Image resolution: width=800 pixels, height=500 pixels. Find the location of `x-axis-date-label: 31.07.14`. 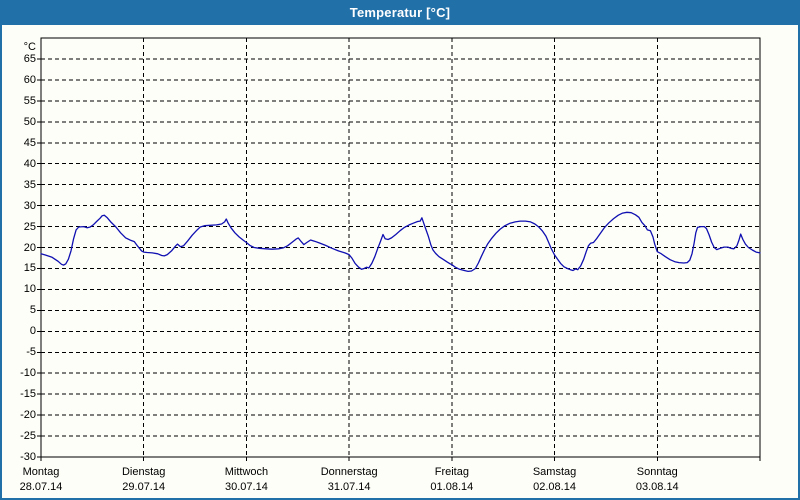

x-axis-date-label: 31.07.14 is located at coordinates (349, 487).